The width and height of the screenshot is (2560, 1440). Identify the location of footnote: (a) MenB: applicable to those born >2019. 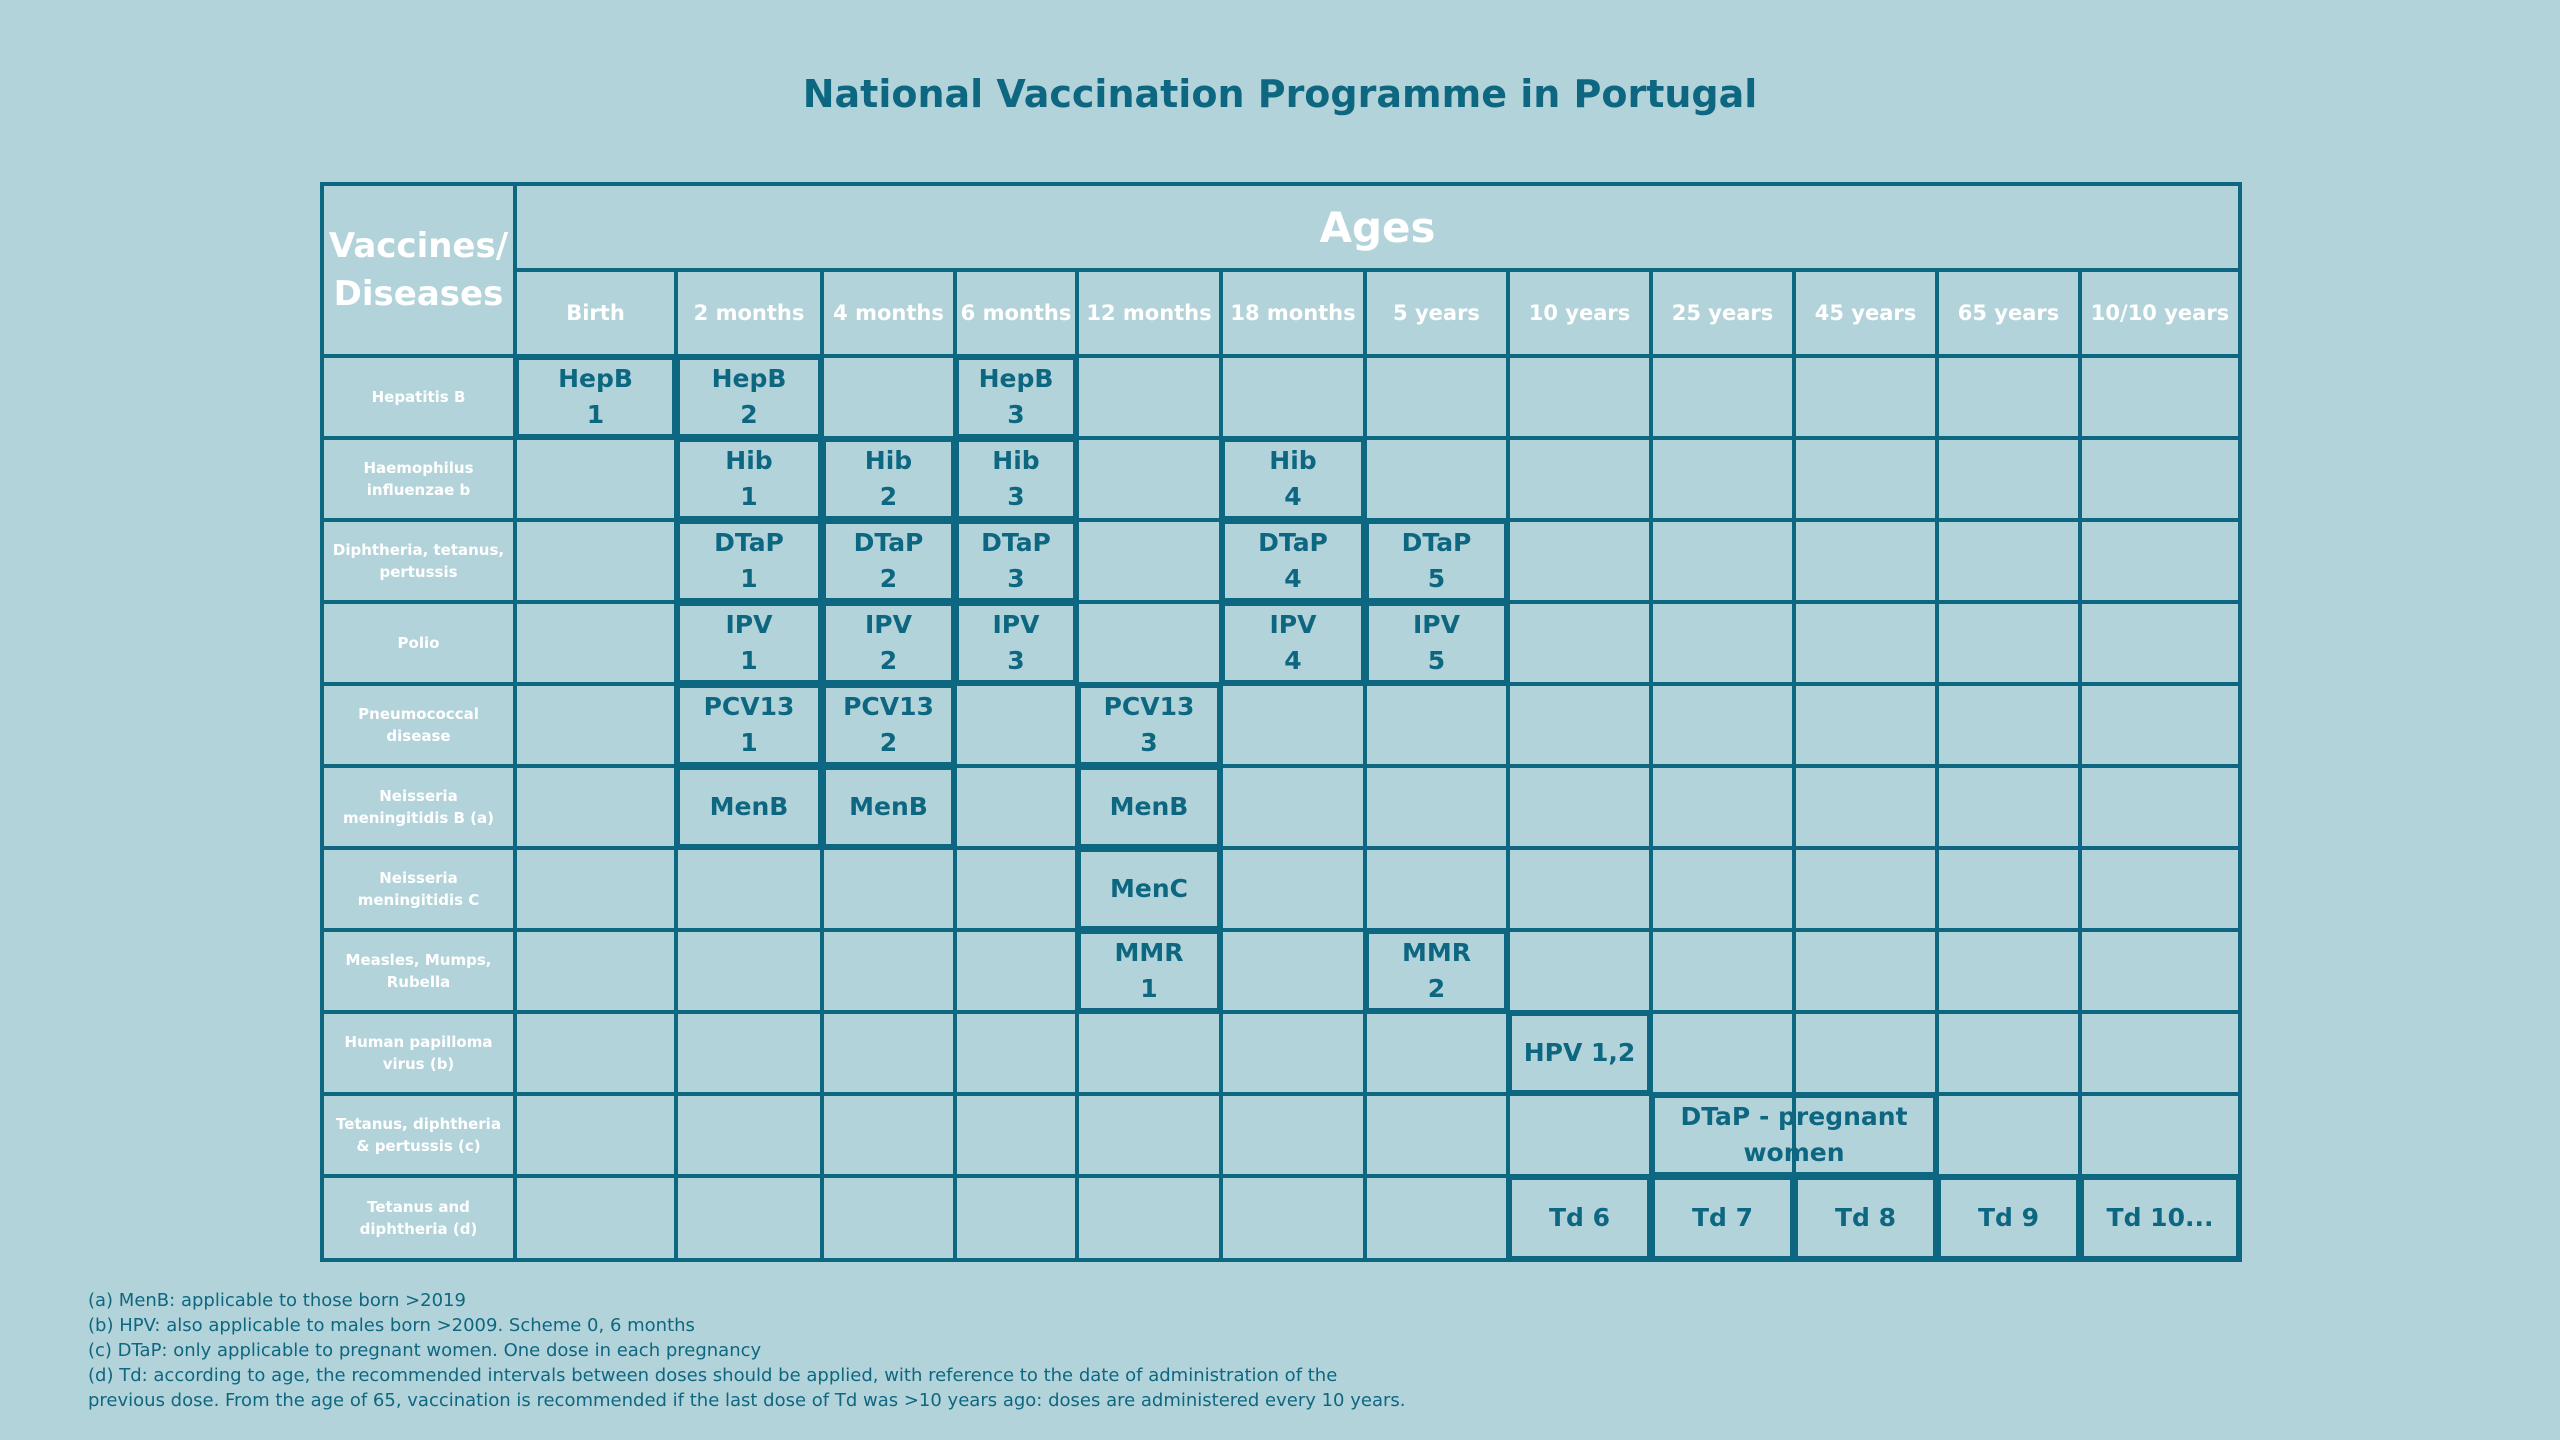
(277, 1300).